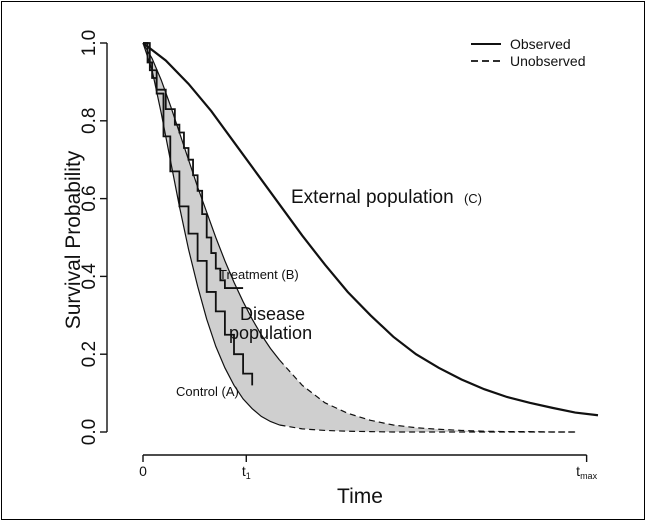  What do you see at coordinates (89, 354) in the screenshot?
I see `y-tick-label: 0.2` at bounding box center [89, 354].